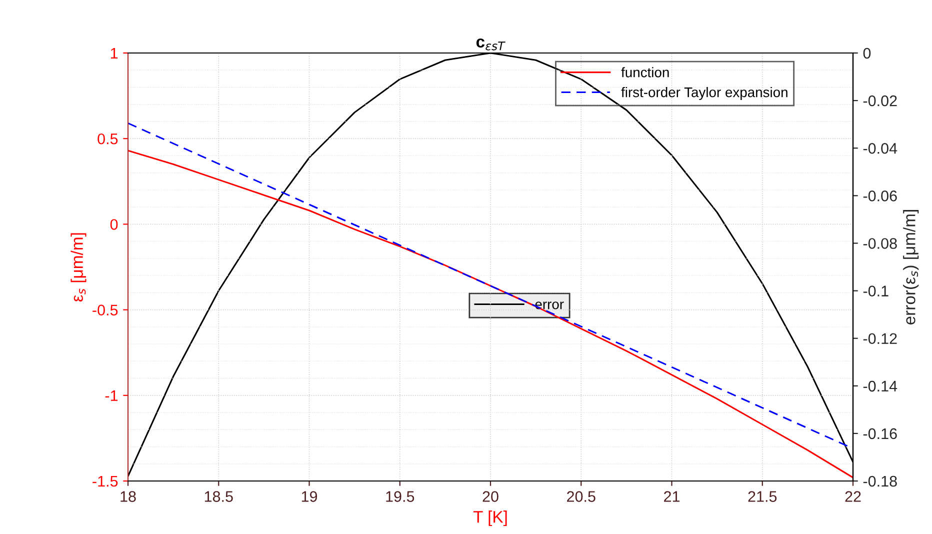 This screenshot has width=932, height=534. What do you see at coordinates (911, 267) in the screenshot?
I see `y2-axis-title: error(ε$_{s}$) [μm/m]` at bounding box center [911, 267].